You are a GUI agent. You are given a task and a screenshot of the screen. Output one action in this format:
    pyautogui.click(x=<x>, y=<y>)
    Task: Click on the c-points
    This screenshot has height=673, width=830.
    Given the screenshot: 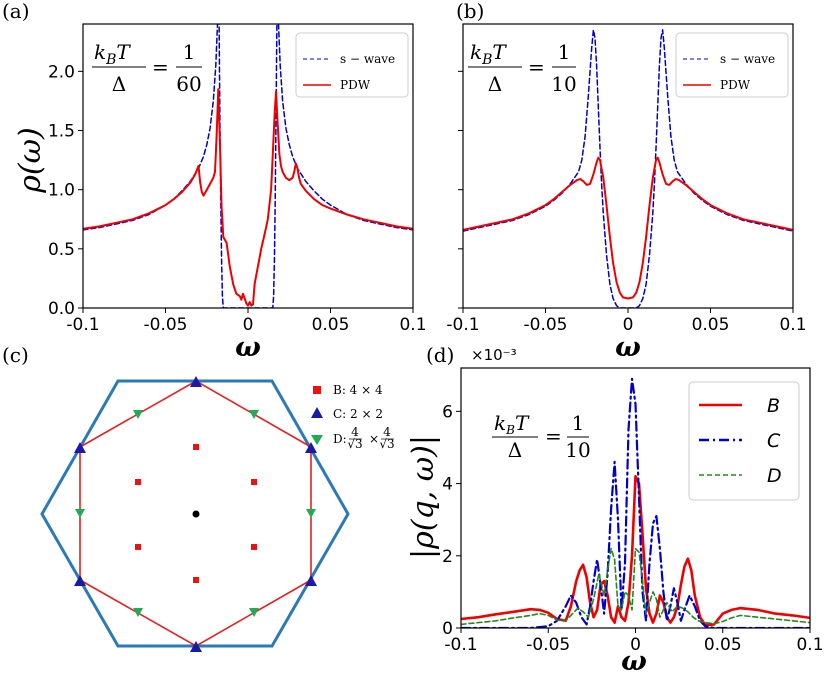 What is the action you would take?
    pyautogui.click(x=195, y=514)
    